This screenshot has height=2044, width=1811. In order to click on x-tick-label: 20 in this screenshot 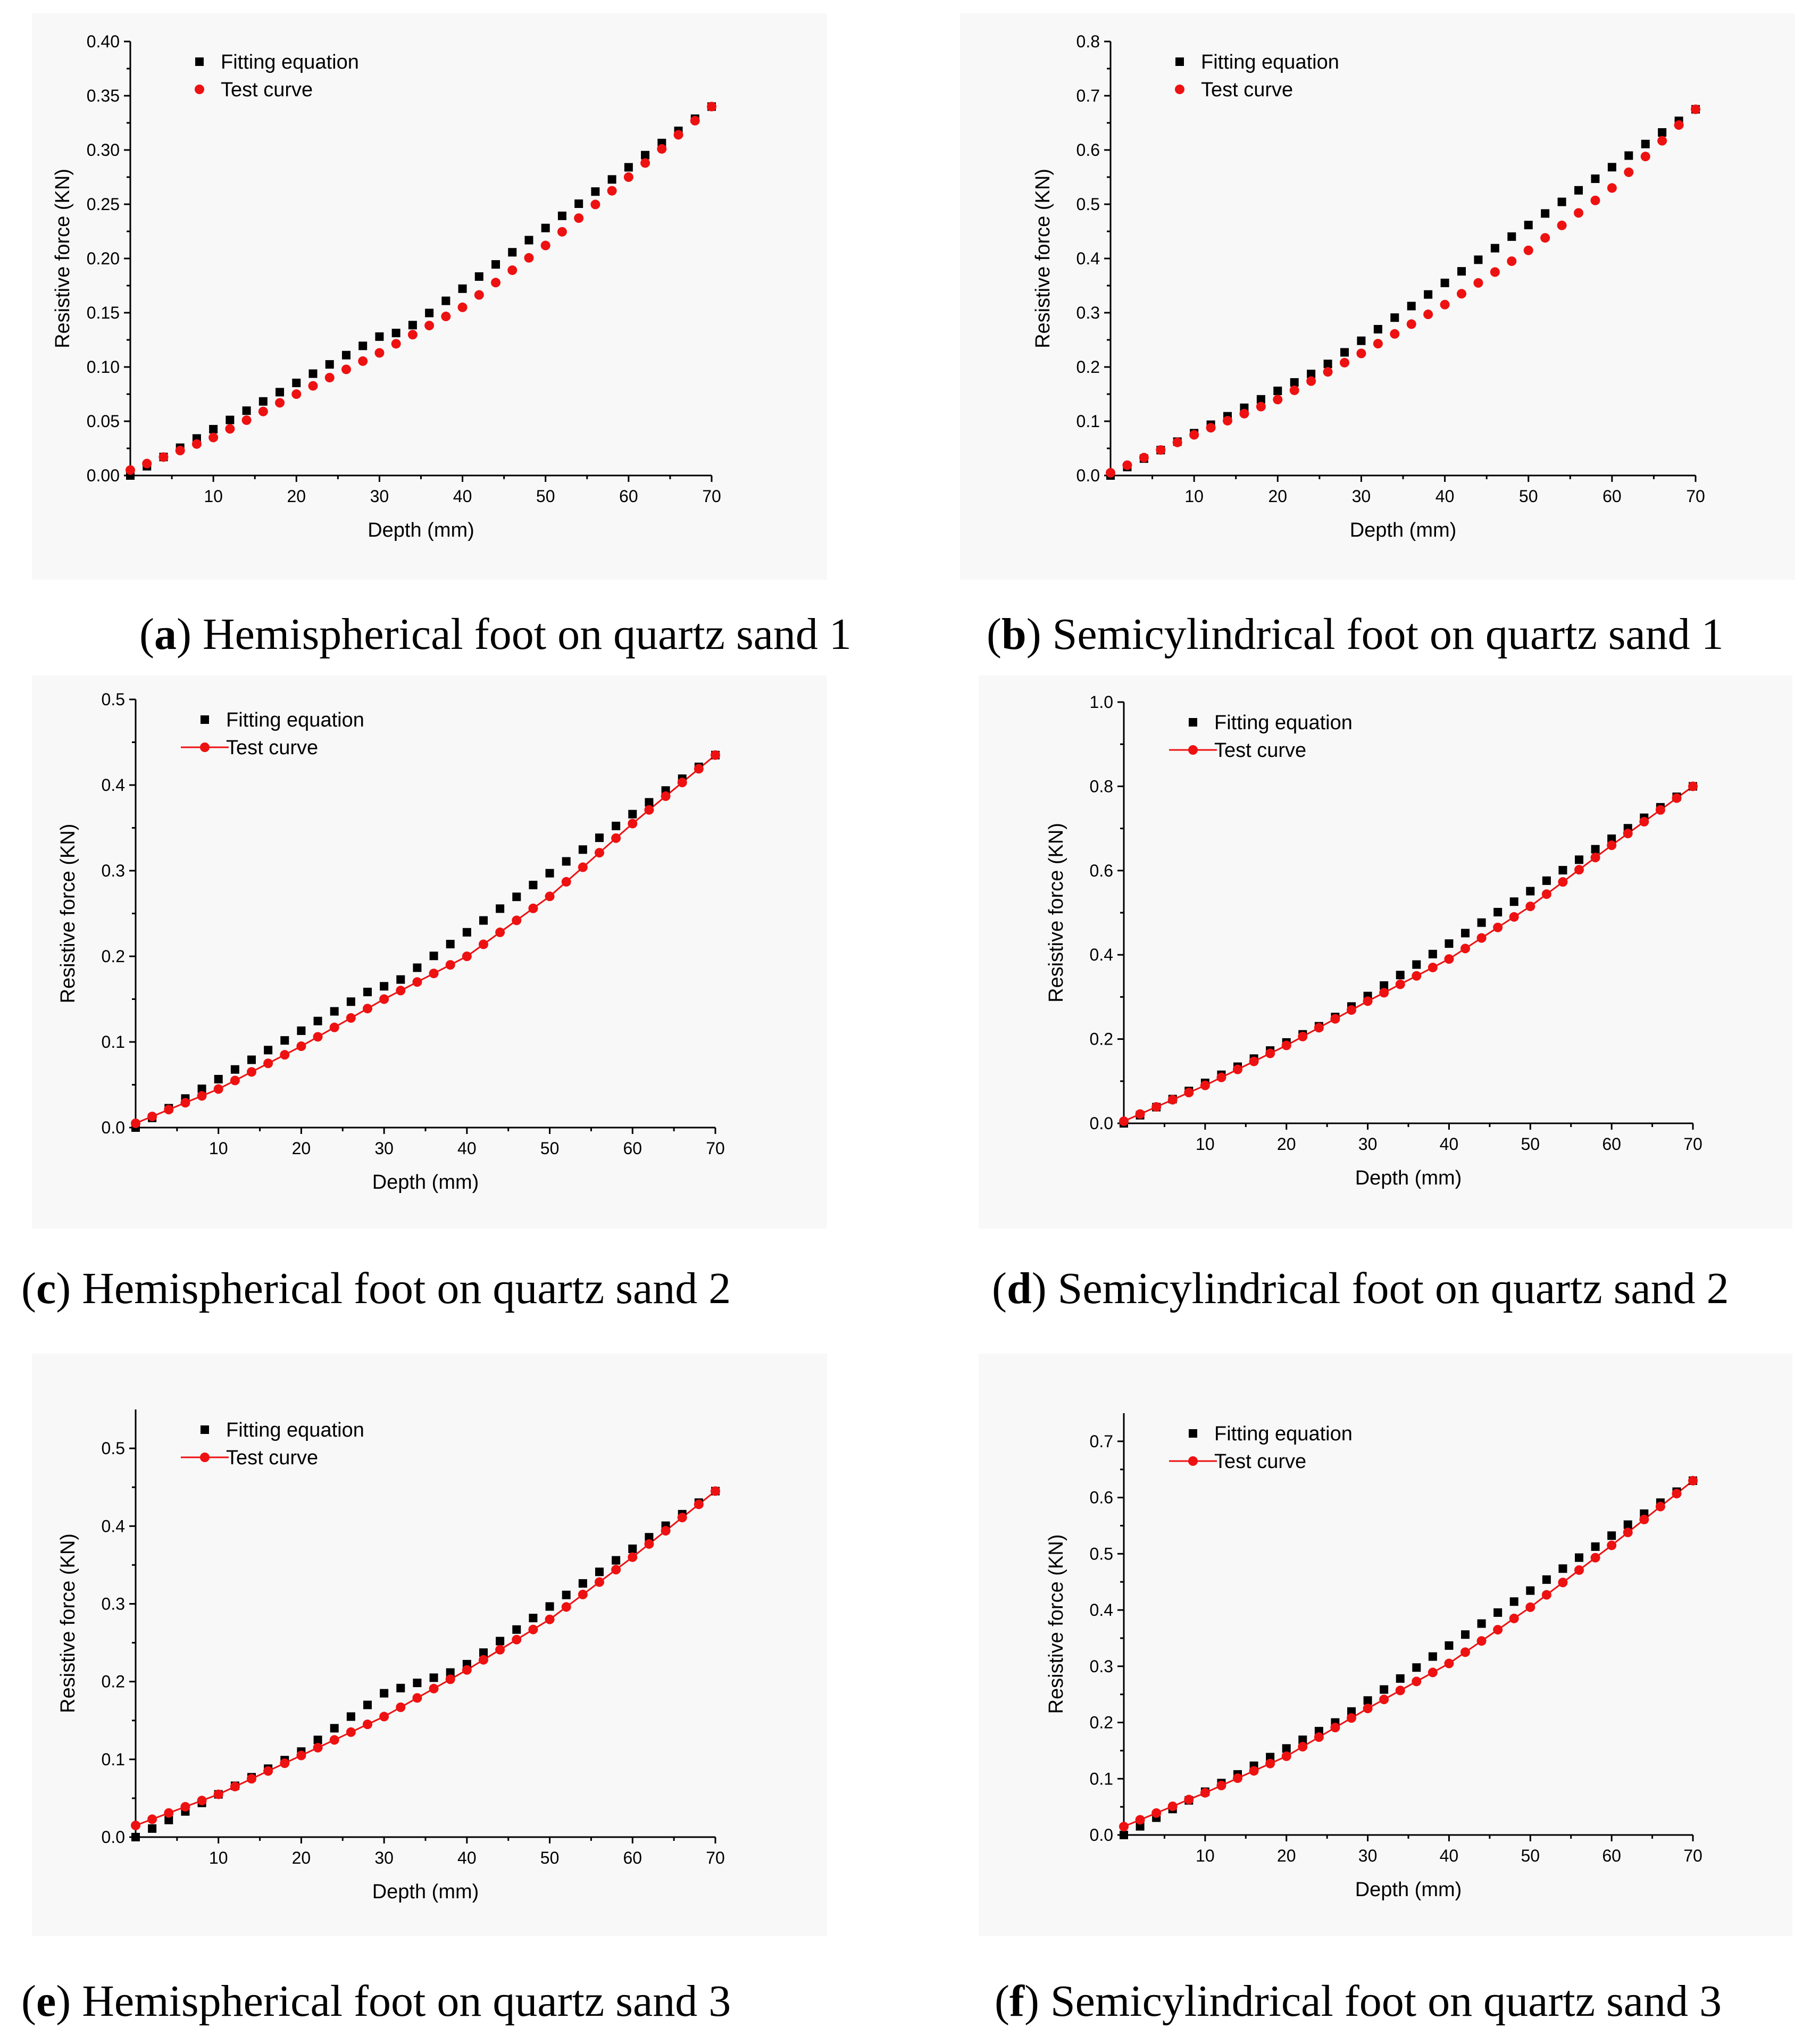, I will do `click(301, 1857)`.